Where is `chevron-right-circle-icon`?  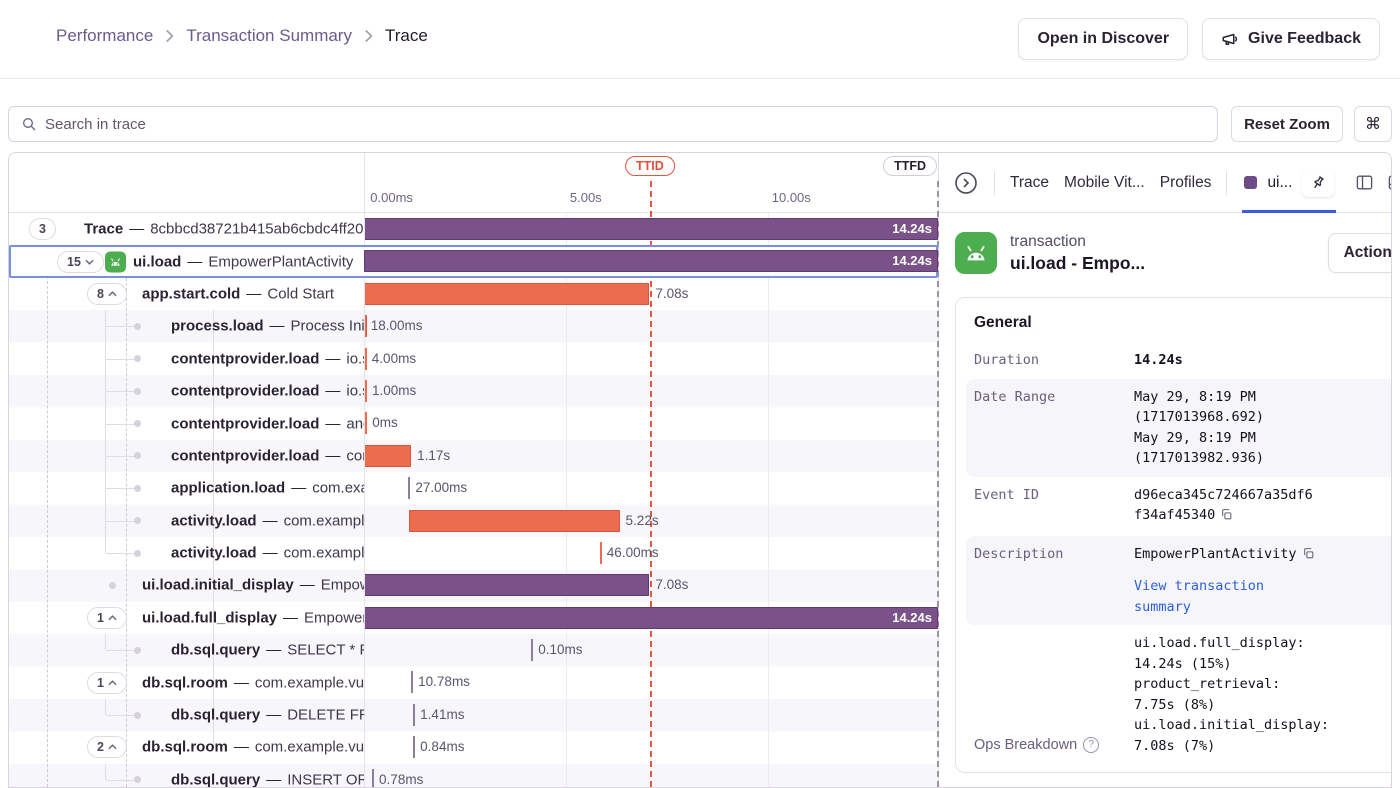
chevron-right-circle-icon is located at coordinates (966, 183).